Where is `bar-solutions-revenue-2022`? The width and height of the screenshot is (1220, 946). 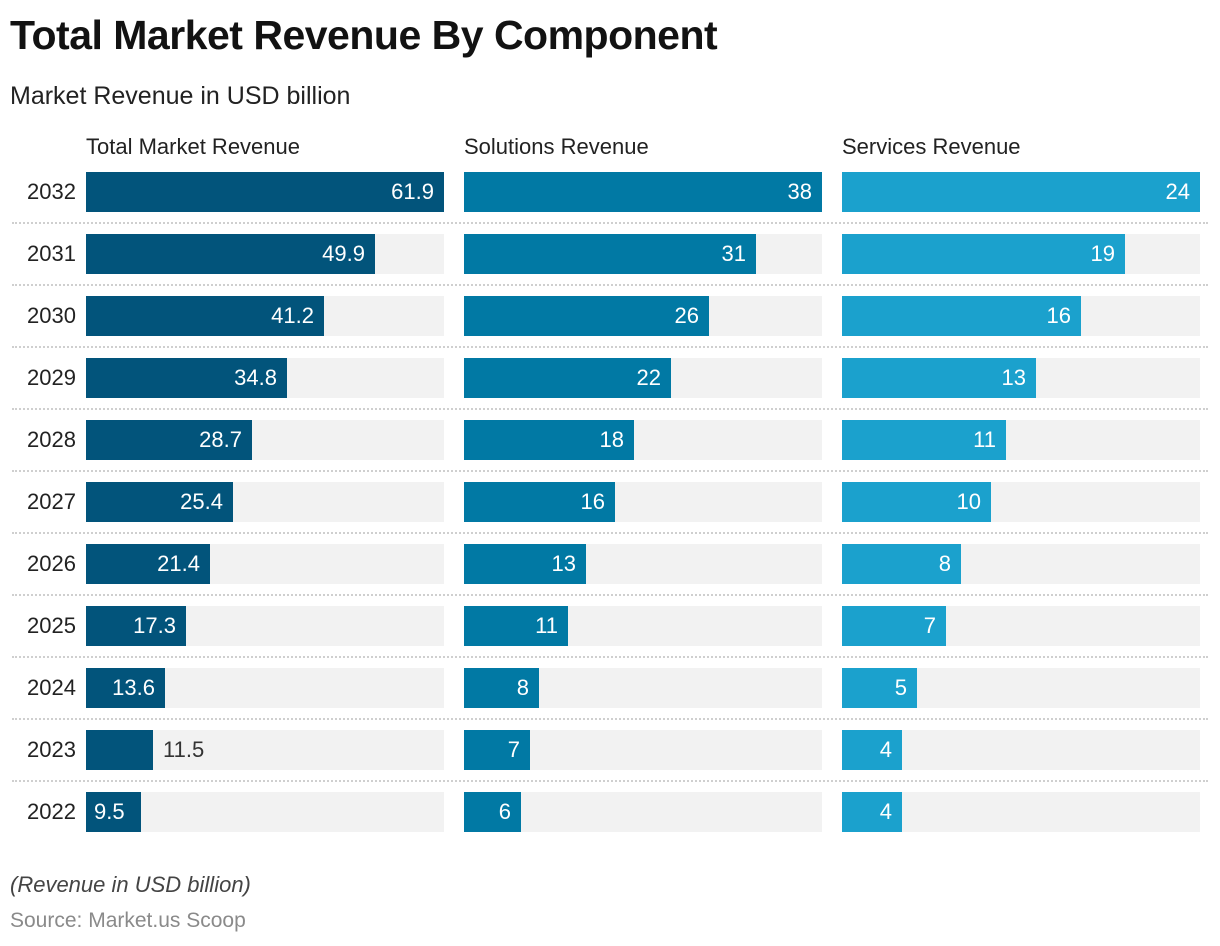
bar-solutions-revenue-2022 is located at coordinates (492, 812).